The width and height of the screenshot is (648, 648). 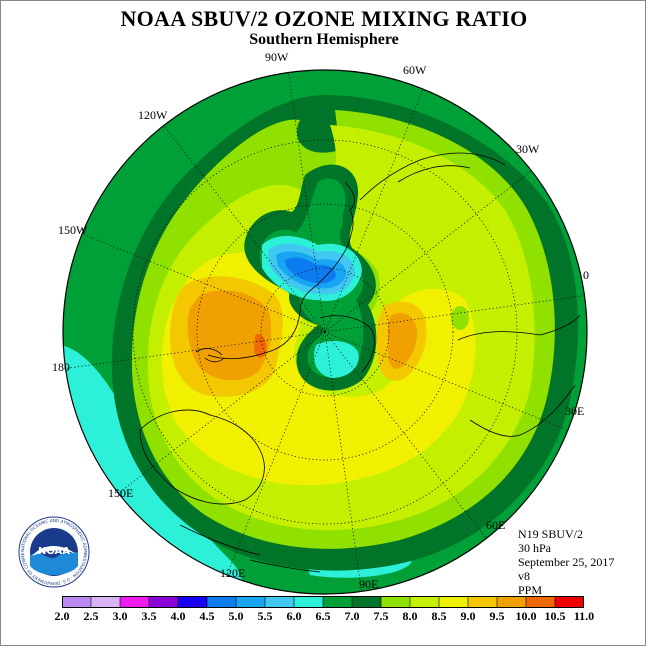 I want to click on lon-label-60w: 60W, so click(x=415, y=70).